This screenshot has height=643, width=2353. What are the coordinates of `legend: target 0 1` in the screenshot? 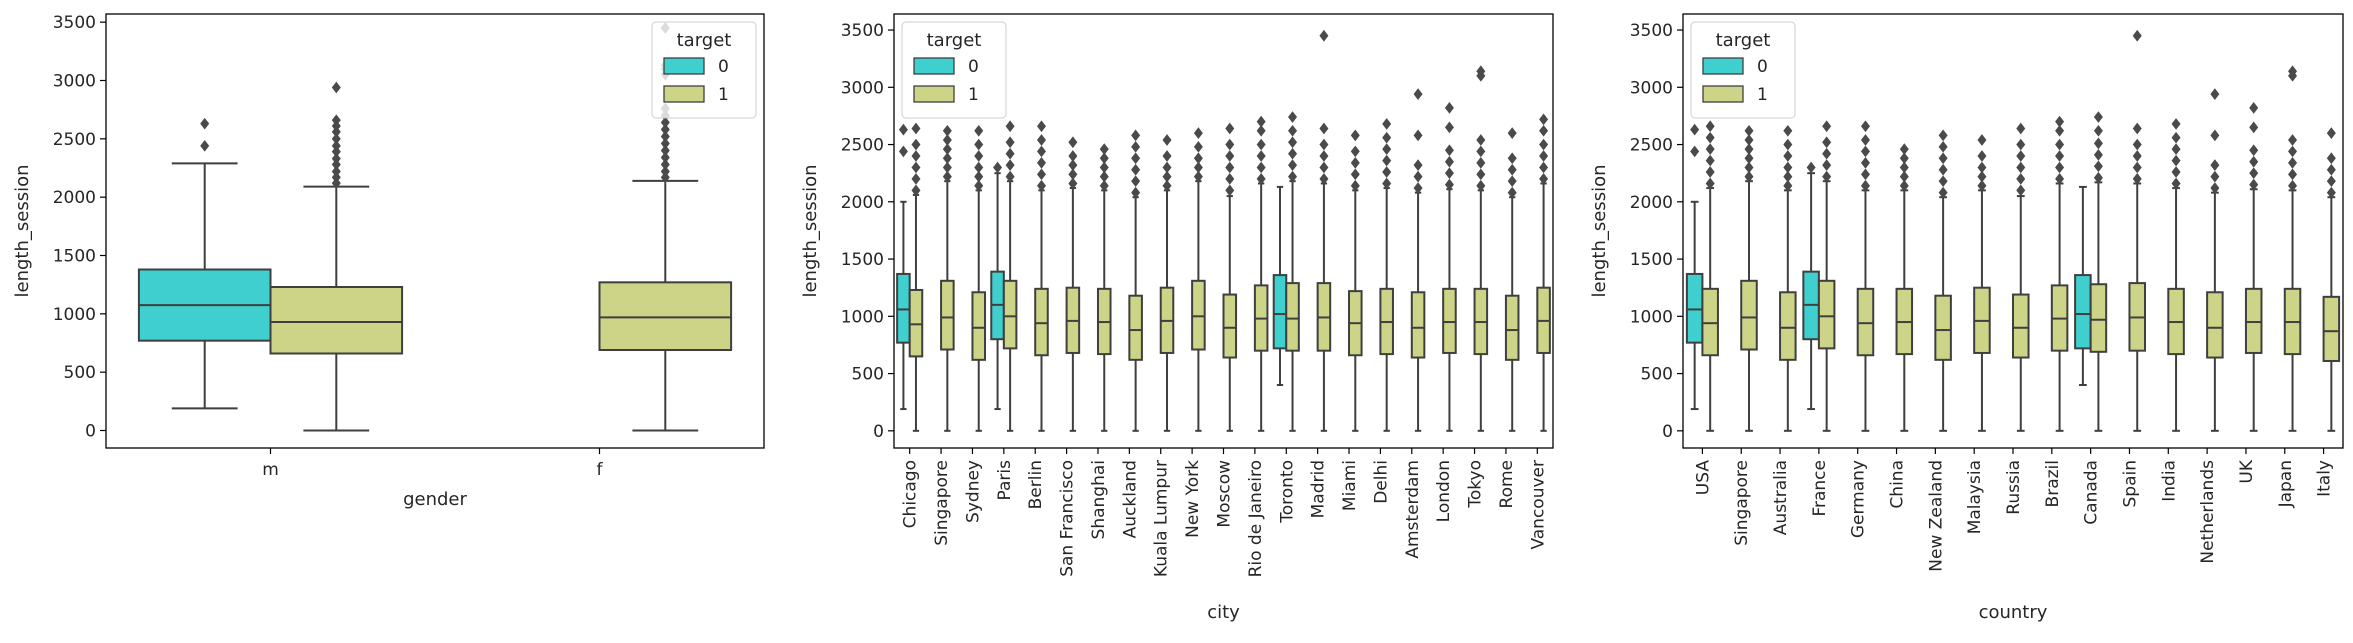 It's located at (1743, 70).